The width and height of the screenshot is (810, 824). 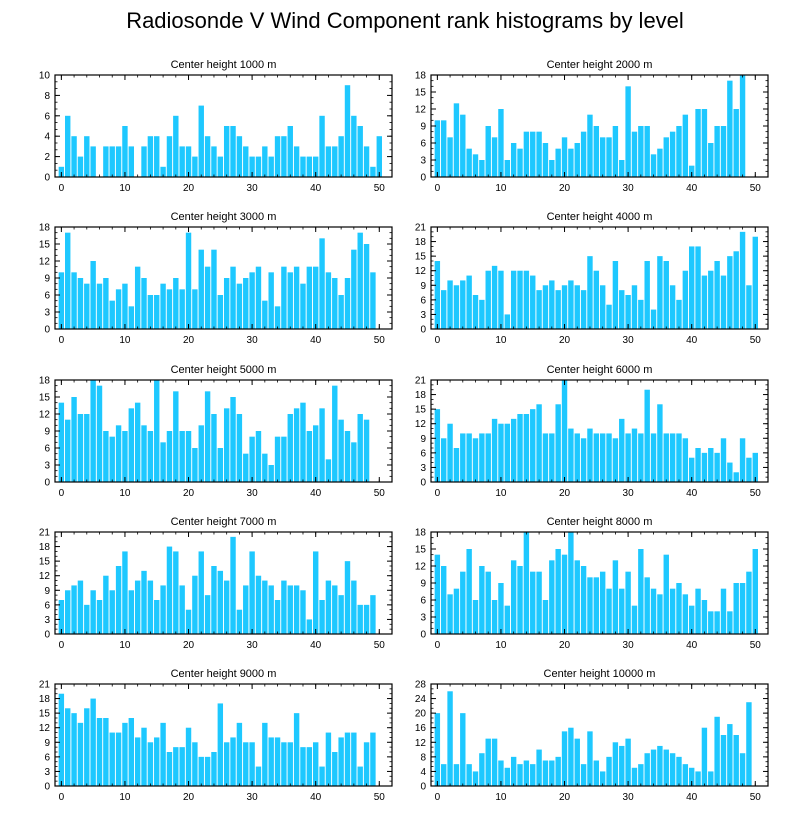 What do you see at coordinates (47, 96) in the screenshot?
I see `y-tick-label: 8` at bounding box center [47, 96].